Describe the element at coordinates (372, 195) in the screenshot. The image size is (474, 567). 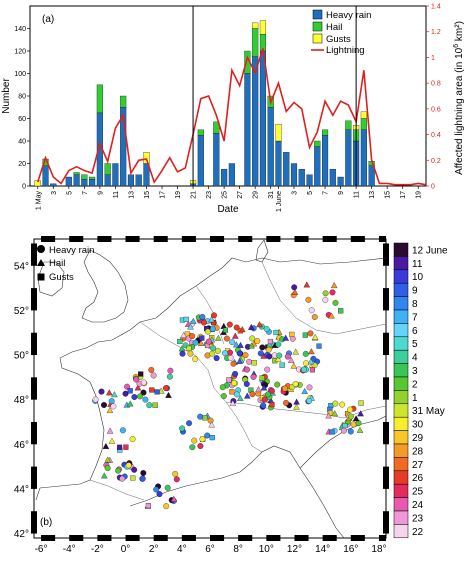
I see `x-tick-label-22: 13` at that location.